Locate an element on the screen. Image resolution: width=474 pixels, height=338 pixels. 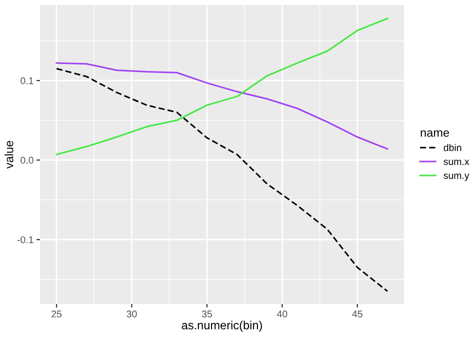
legend-label: sum.x is located at coordinates (457, 163).